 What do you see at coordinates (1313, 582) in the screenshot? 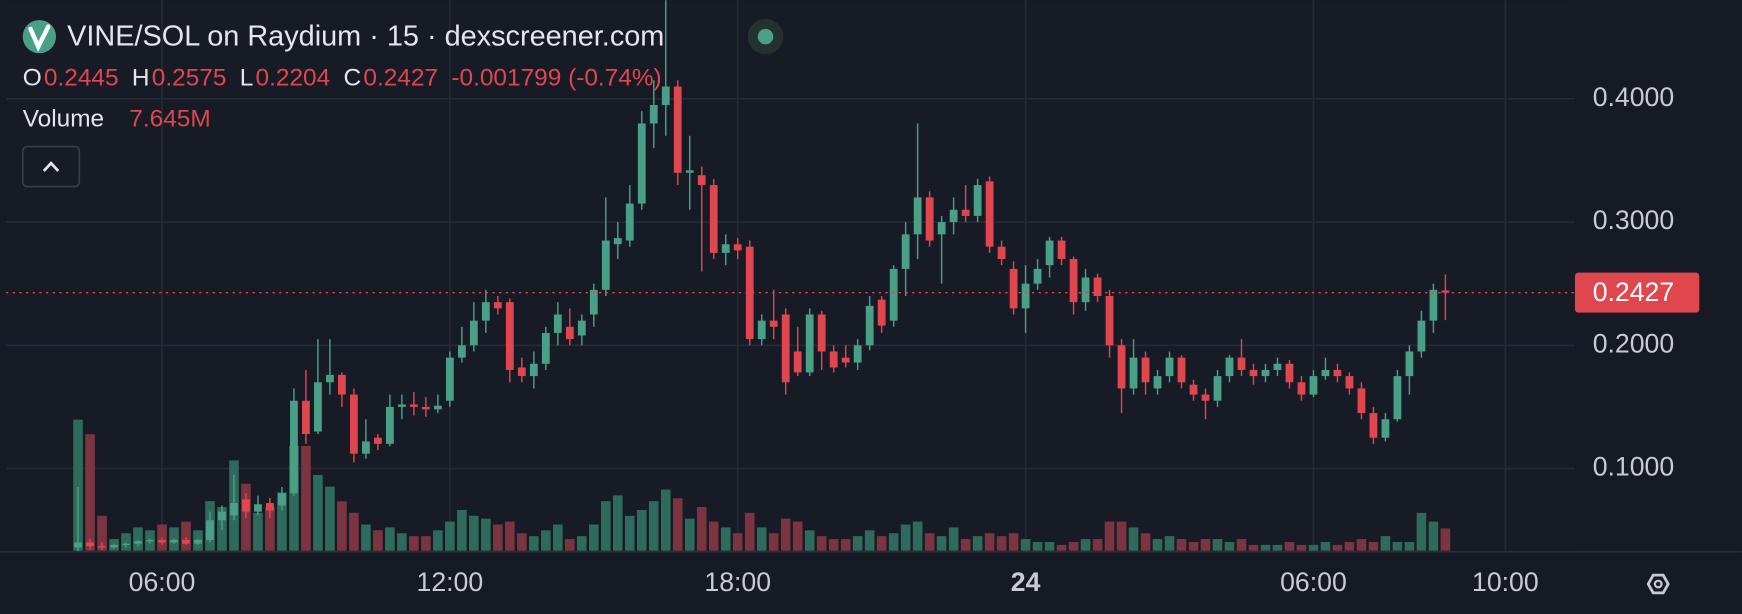
I see `x-tick-label: 06:00` at bounding box center [1313, 582].